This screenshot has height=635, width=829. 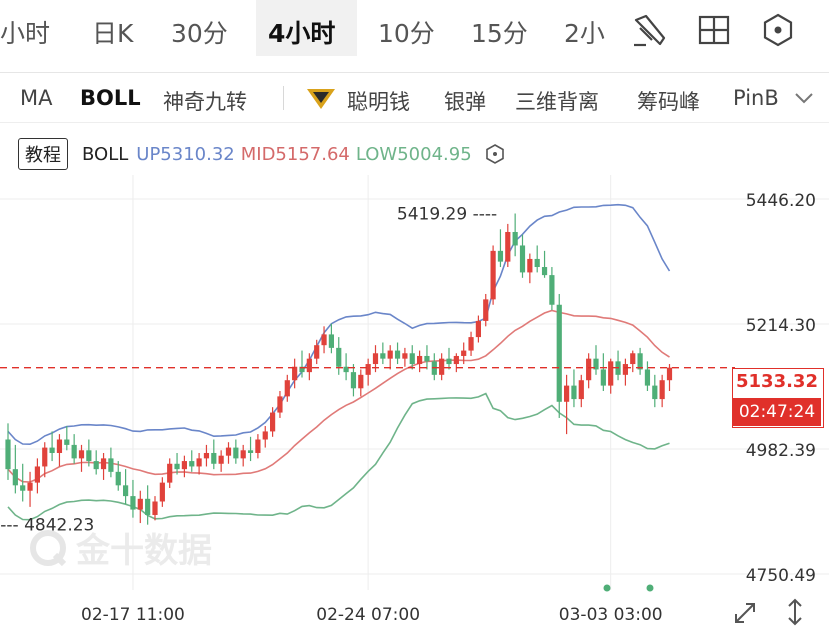 I want to click on tab-daily: 日K, so click(x=113, y=33).